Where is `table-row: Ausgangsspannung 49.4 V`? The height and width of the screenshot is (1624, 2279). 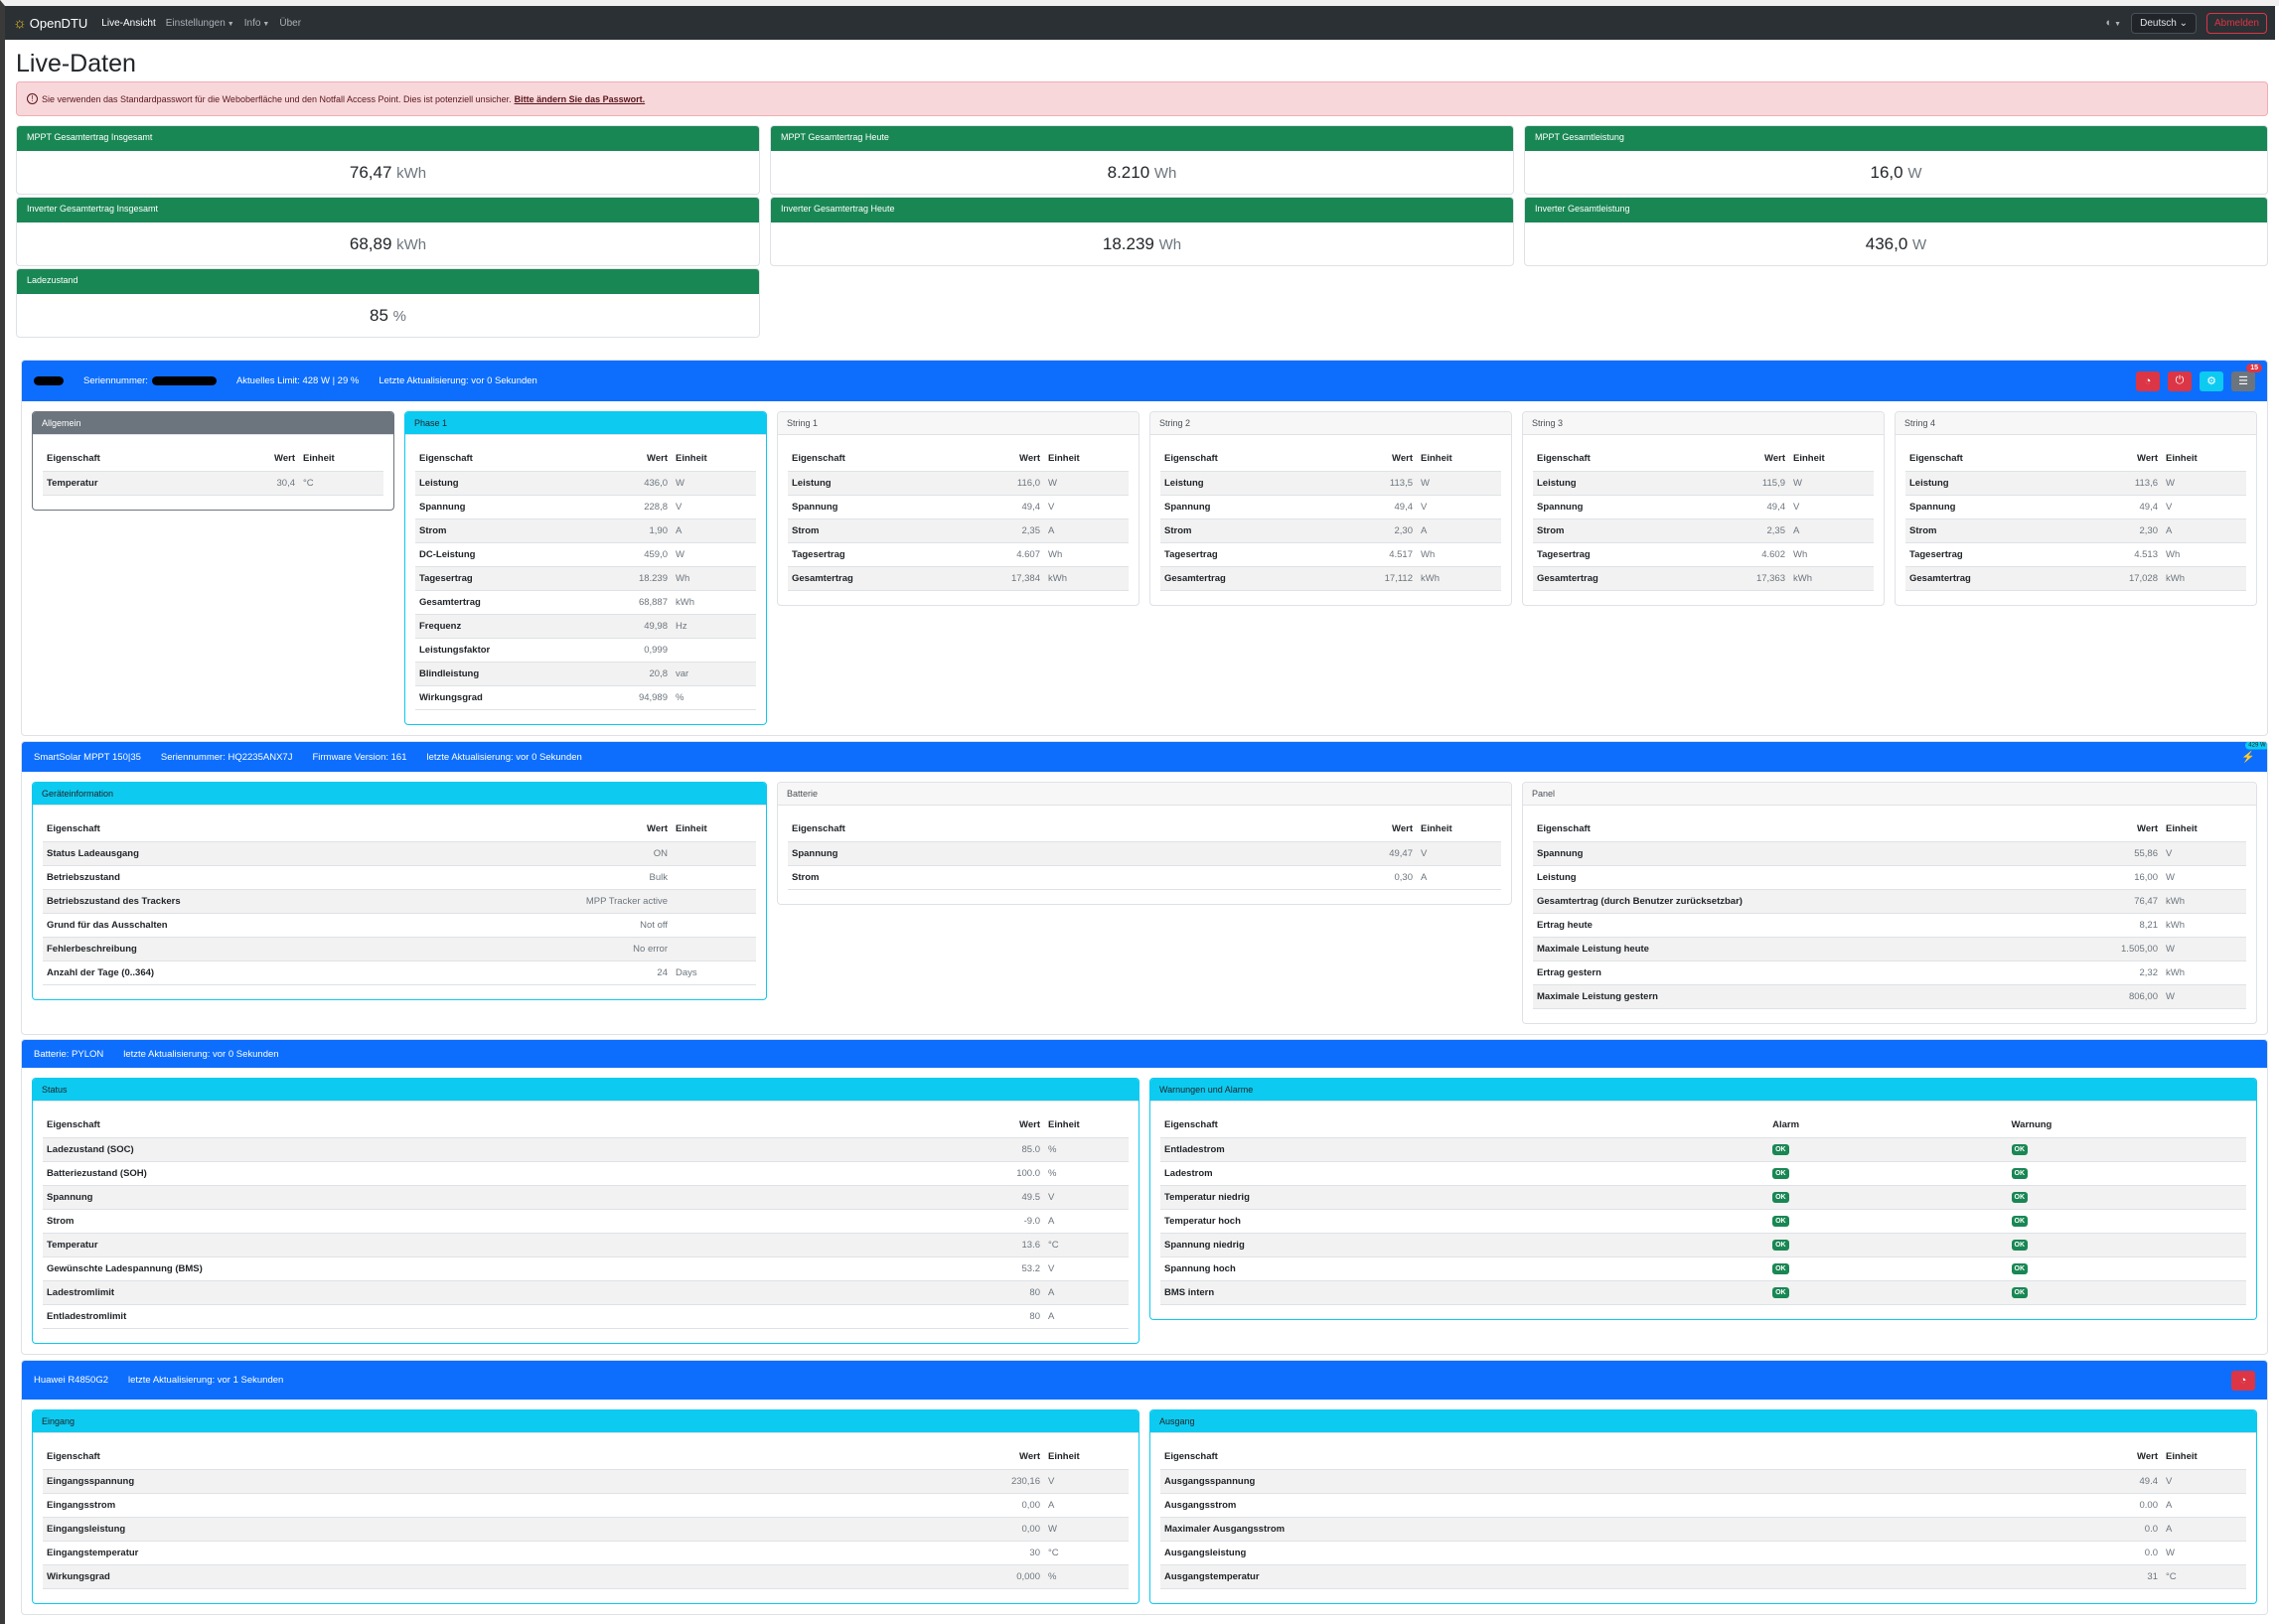
table-row: Ausgangsspannung 49.4 V is located at coordinates (1703, 1481).